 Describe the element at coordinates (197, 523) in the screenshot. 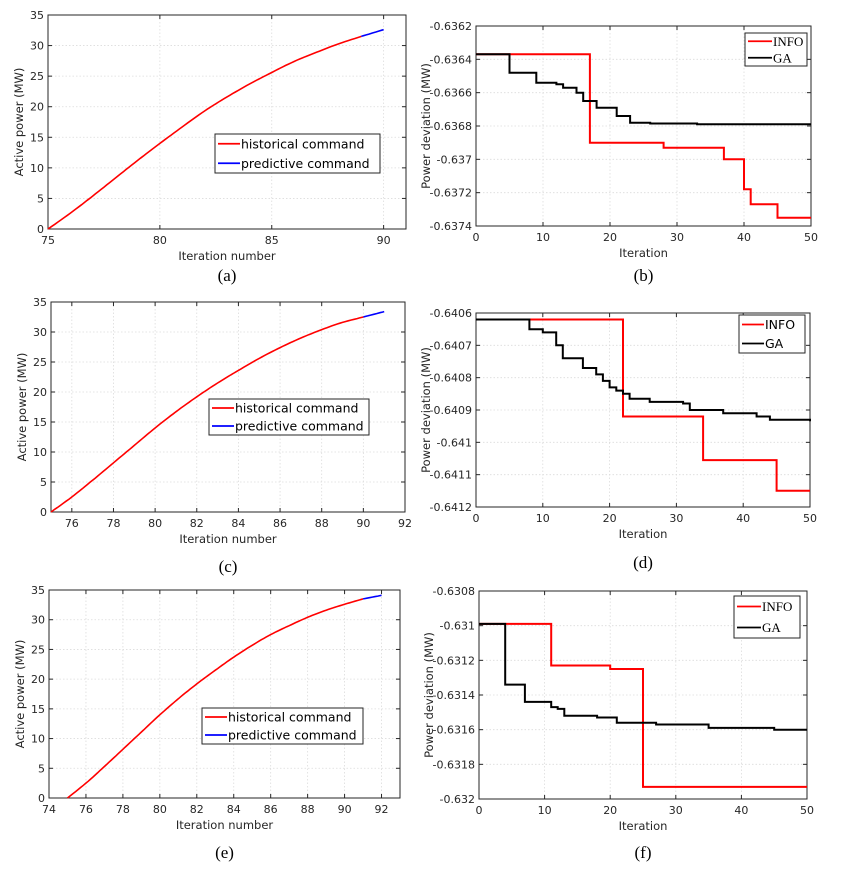

I see `x-tick-label: 82` at that location.